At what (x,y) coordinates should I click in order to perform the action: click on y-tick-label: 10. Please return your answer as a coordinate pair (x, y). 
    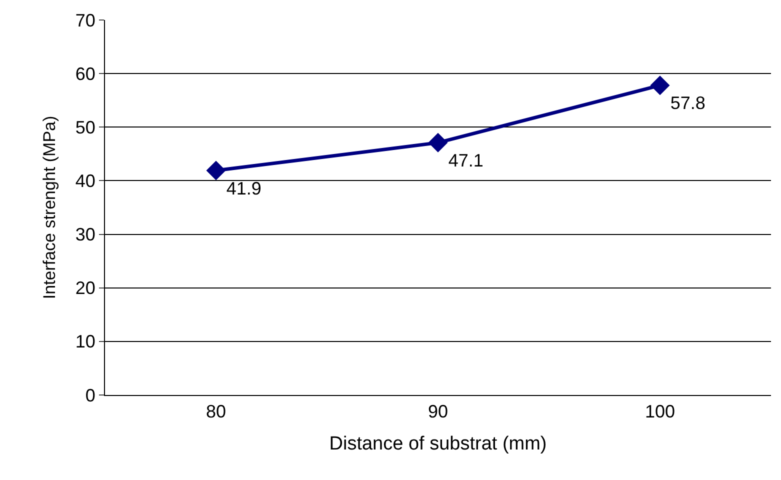
    Looking at the image, I should click on (85, 342).